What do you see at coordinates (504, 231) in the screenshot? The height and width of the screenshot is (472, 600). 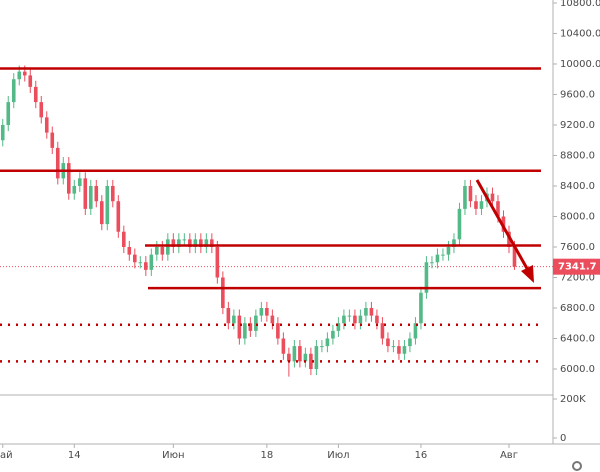 I see `trend-arrow` at bounding box center [504, 231].